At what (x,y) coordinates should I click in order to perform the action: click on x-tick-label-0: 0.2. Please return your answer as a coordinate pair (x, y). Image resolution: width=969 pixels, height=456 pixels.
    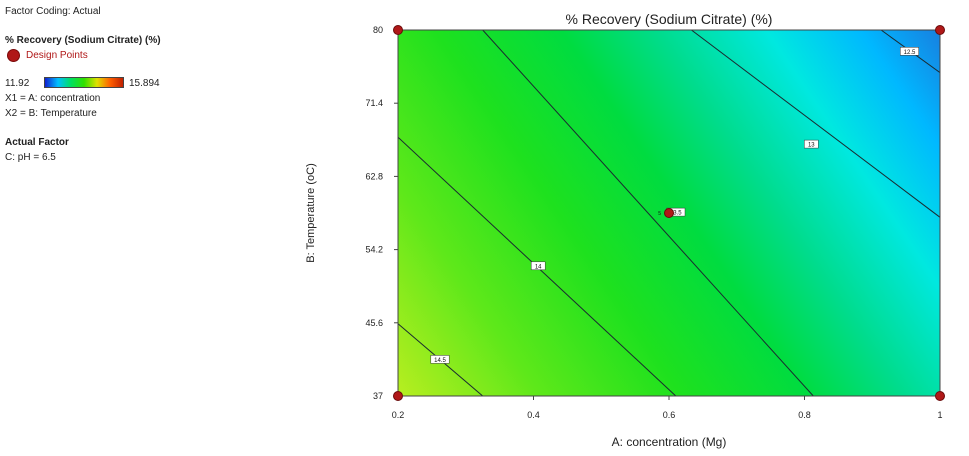
    Looking at the image, I should click on (398, 415).